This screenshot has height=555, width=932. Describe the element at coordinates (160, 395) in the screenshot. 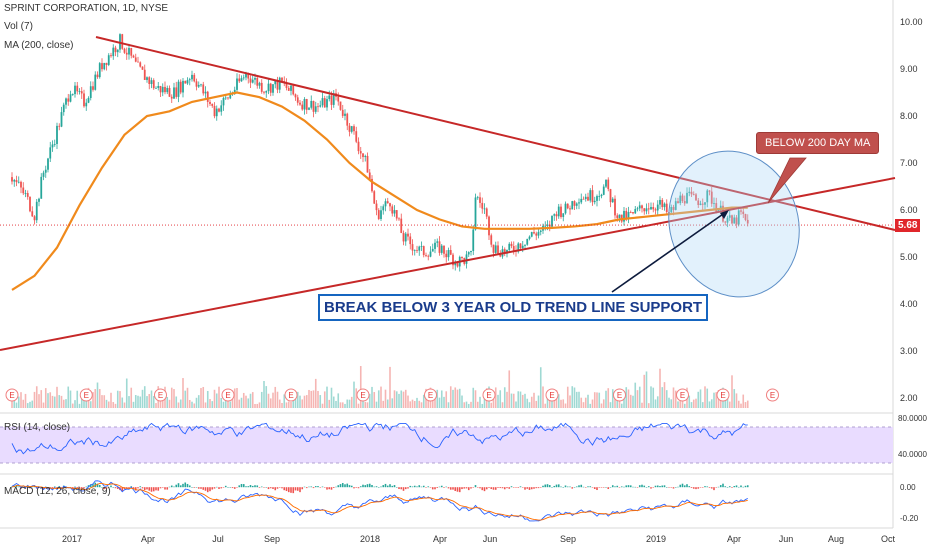

I see `earnings-marker` at that location.